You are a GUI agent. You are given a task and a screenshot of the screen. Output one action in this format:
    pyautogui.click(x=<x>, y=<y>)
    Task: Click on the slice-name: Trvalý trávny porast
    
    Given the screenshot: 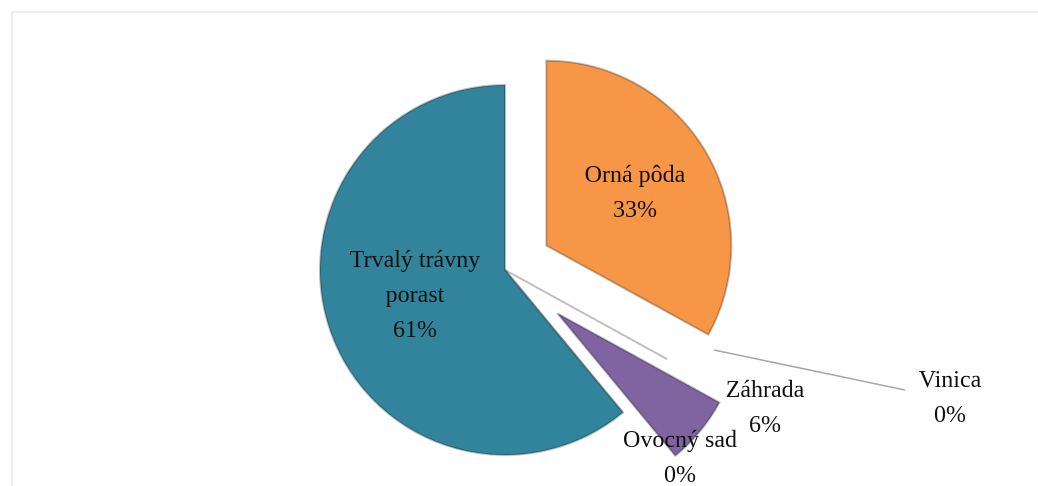 What is the action you would take?
    pyautogui.click(x=415, y=277)
    